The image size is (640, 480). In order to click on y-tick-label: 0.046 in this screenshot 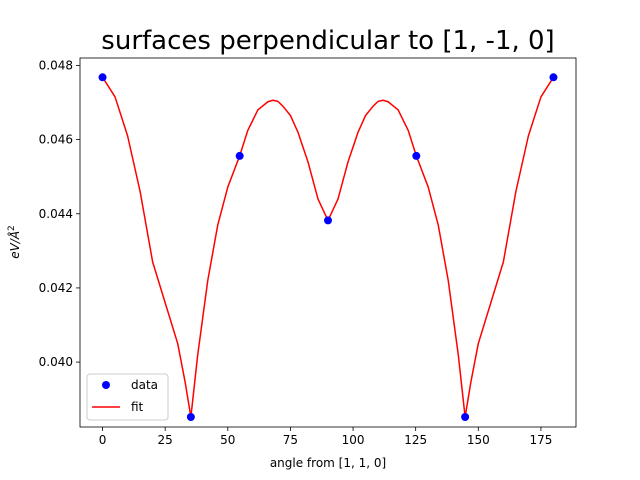, I will do `click(56, 140)`.